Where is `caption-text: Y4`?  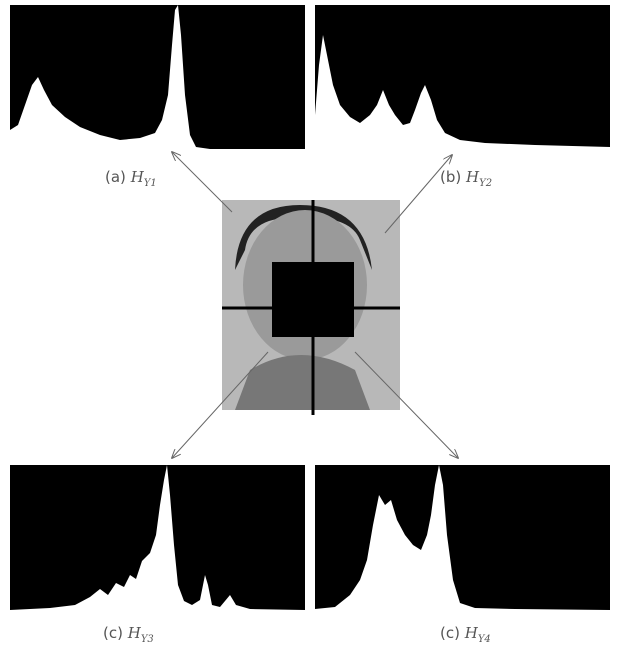
caption-text: Y4 is located at coordinates (484, 639).